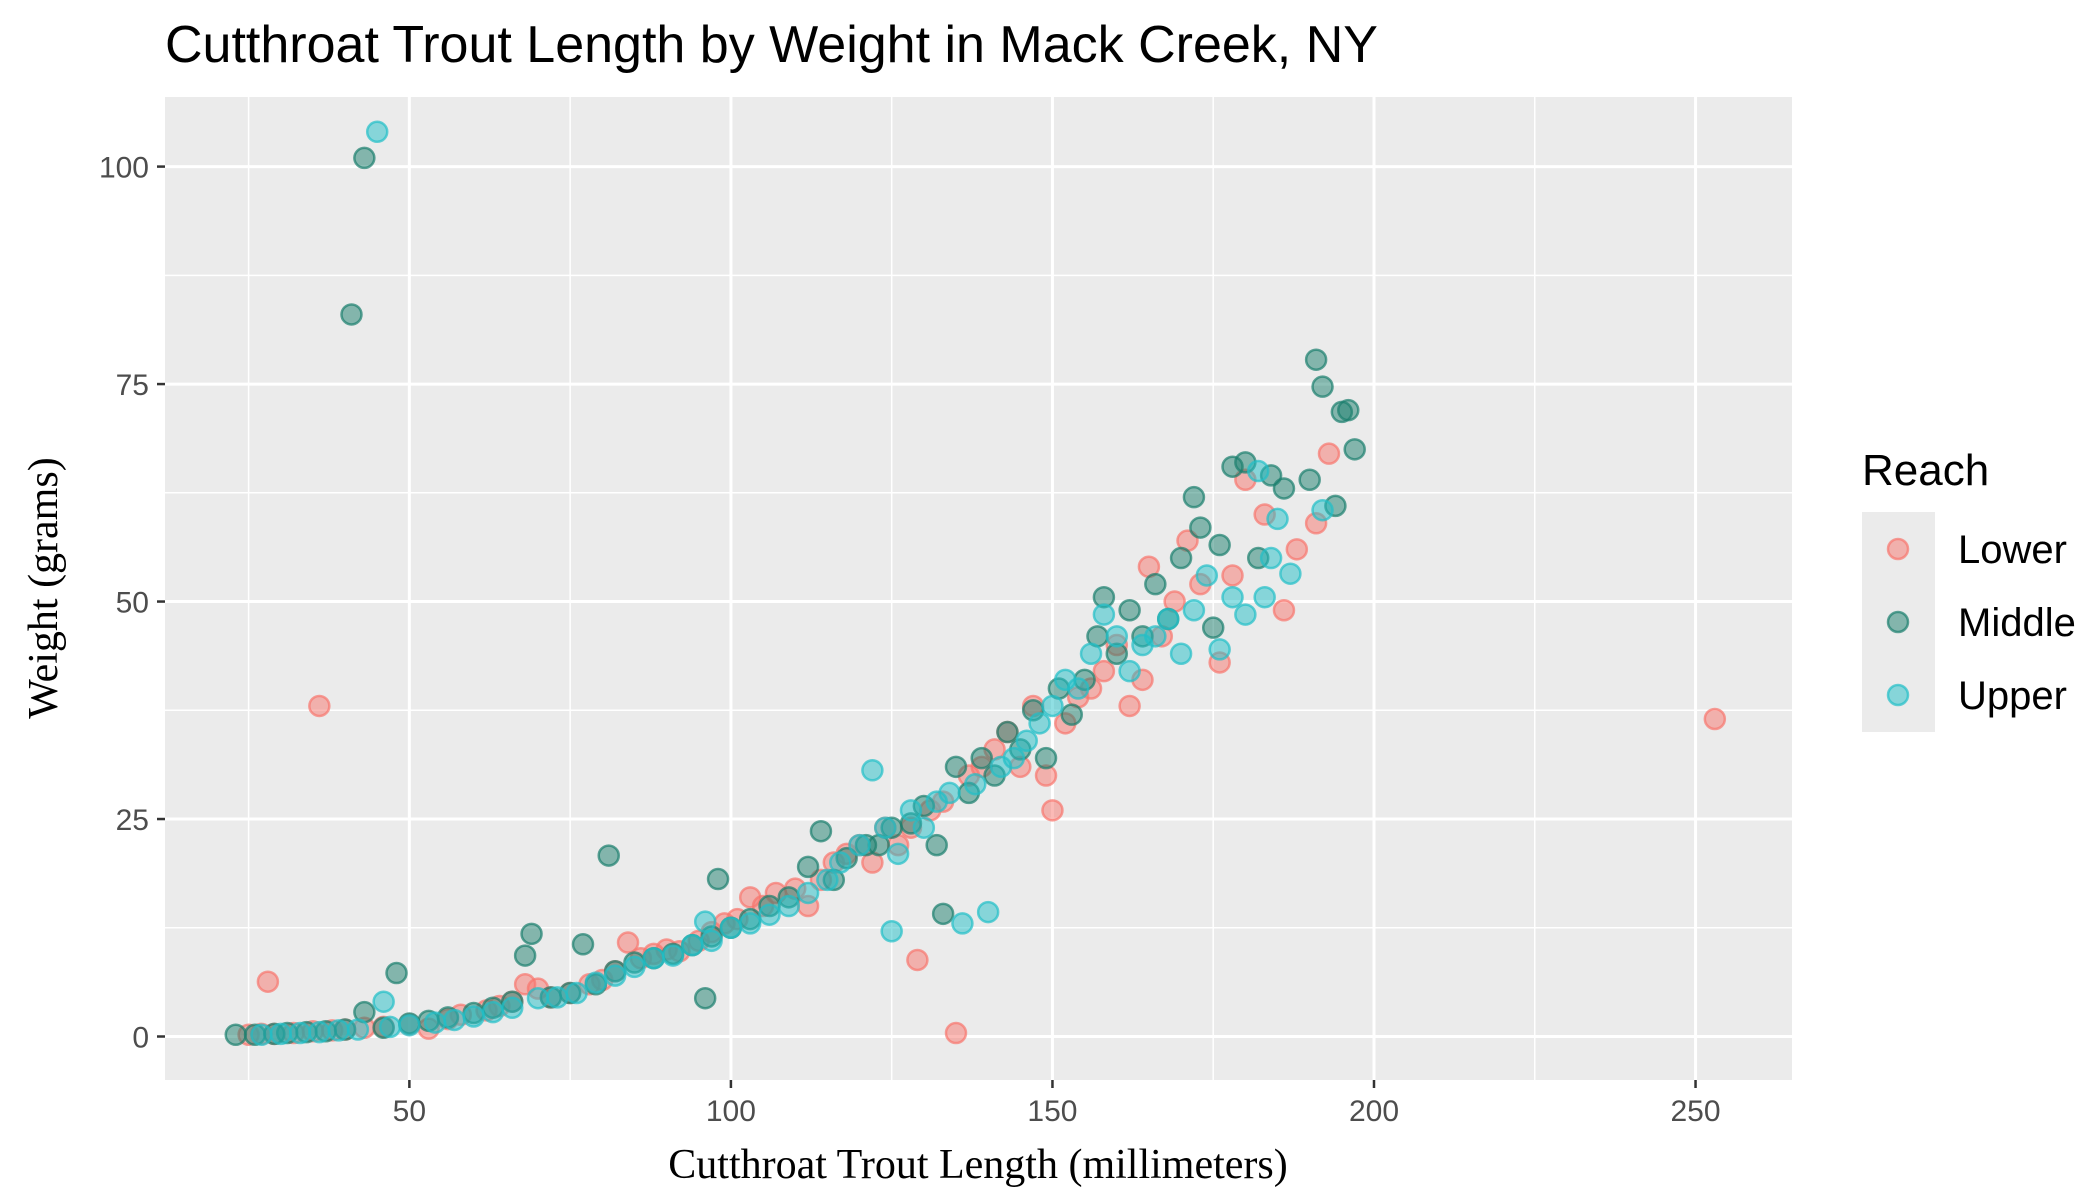  Describe the element at coordinates (2012, 696) in the screenshot. I see `legend-label-upper: Upper` at that location.